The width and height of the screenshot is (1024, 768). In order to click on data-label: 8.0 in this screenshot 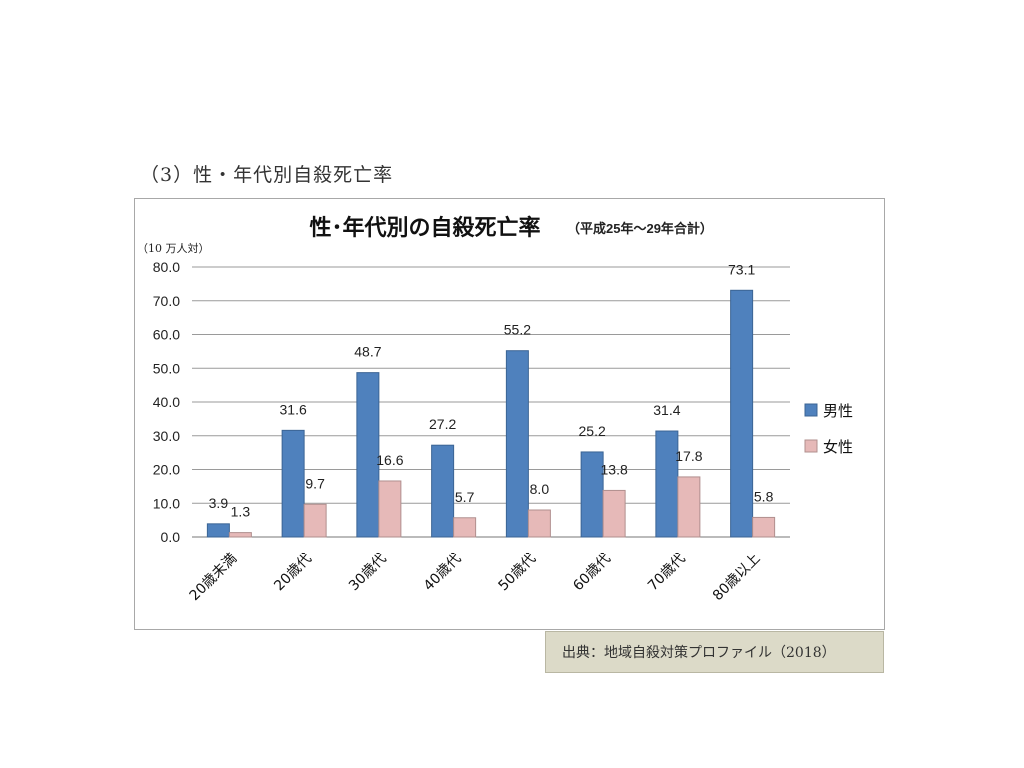, I will do `click(540, 489)`.